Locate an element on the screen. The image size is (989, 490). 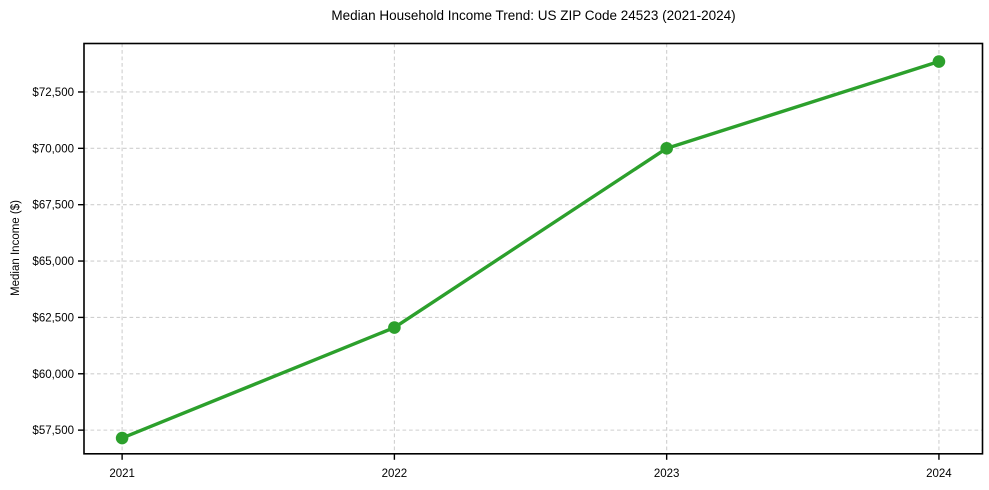
x-tick-label: 2023 is located at coordinates (667, 474).